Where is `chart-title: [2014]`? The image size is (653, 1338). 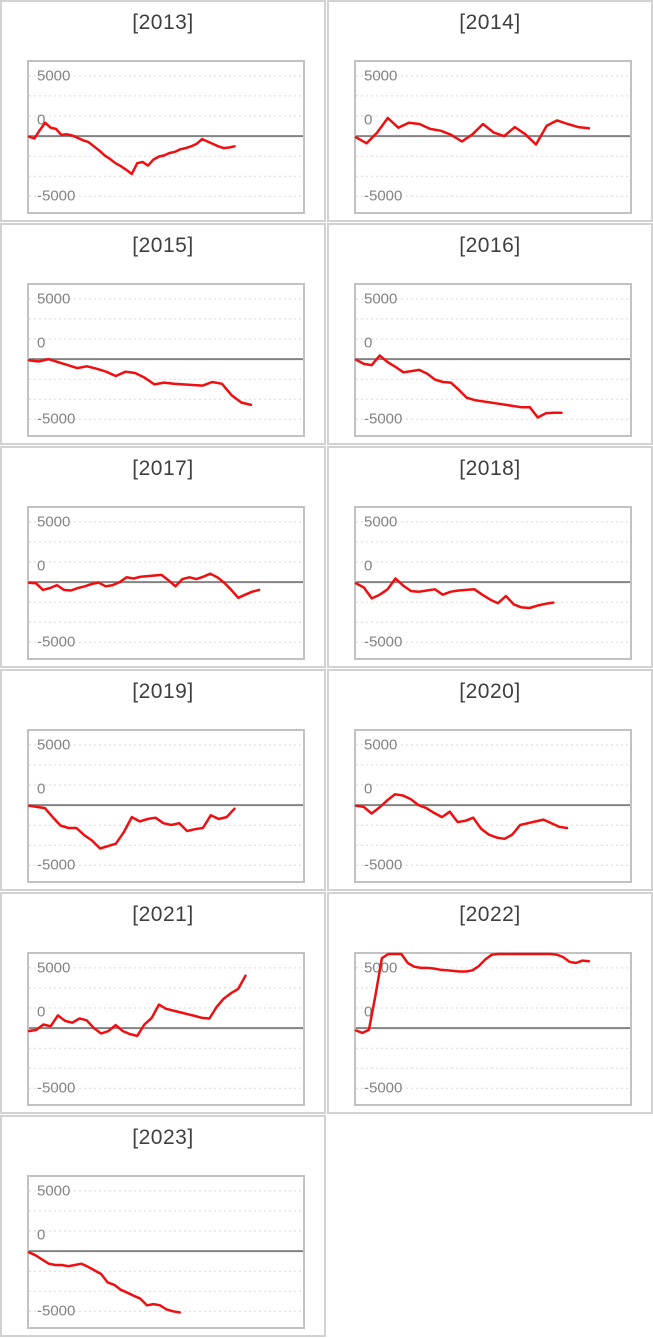 chart-title: [2014] is located at coordinates (490, 22).